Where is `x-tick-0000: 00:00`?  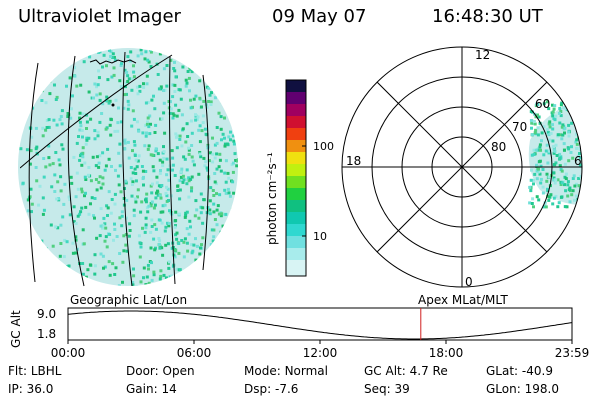 x-tick-0000: 00:00 is located at coordinates (68, 353).